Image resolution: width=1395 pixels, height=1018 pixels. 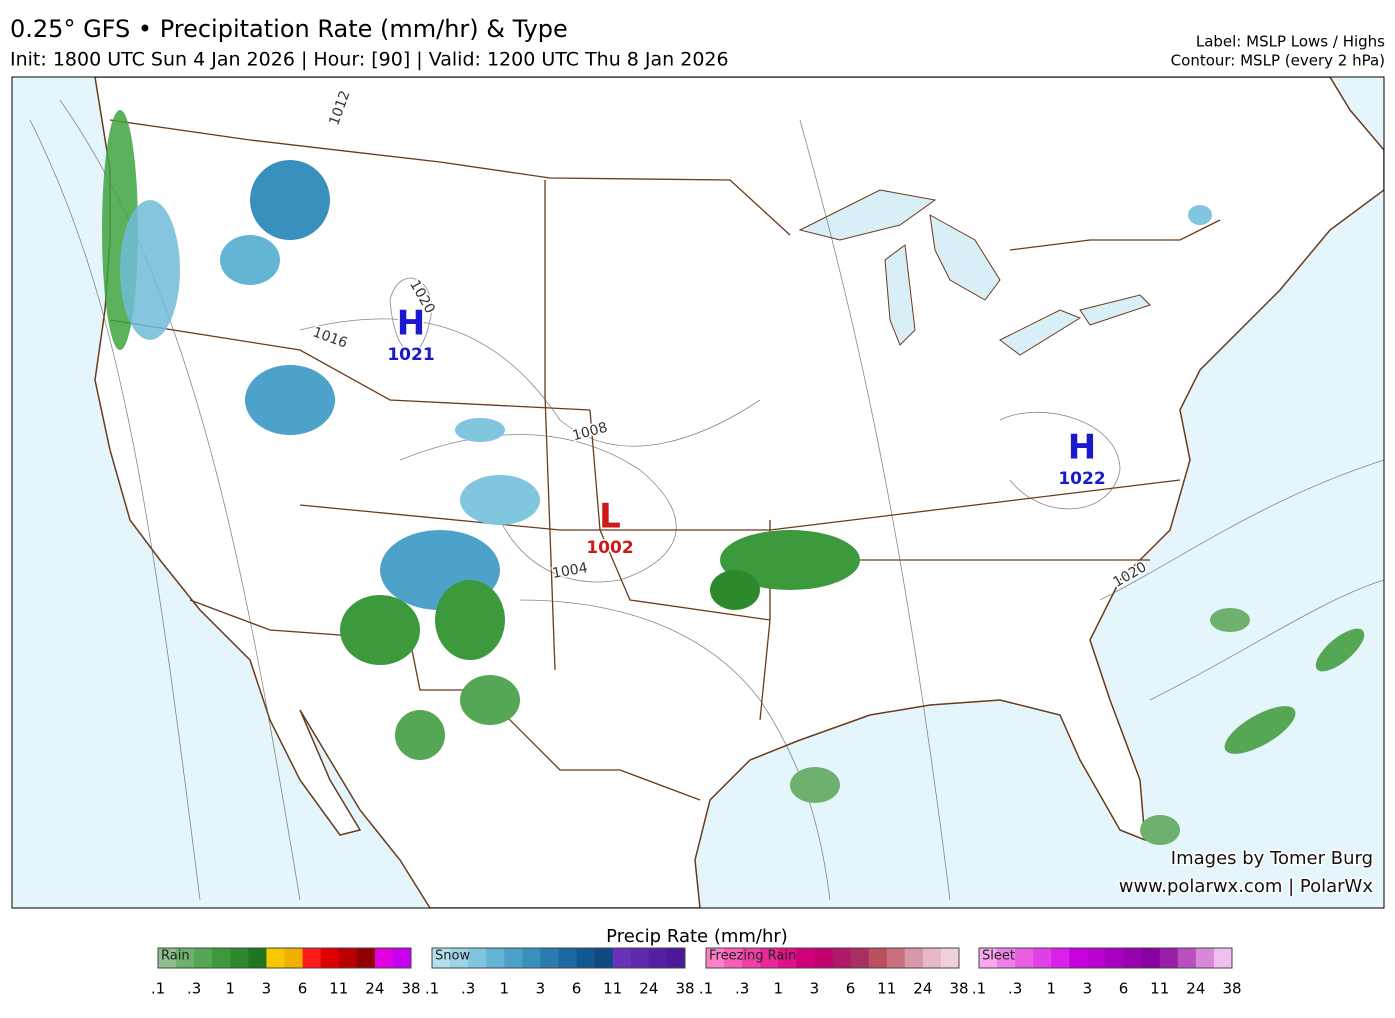 I want to click on ocean-corner, so click(x=1362, y=103).